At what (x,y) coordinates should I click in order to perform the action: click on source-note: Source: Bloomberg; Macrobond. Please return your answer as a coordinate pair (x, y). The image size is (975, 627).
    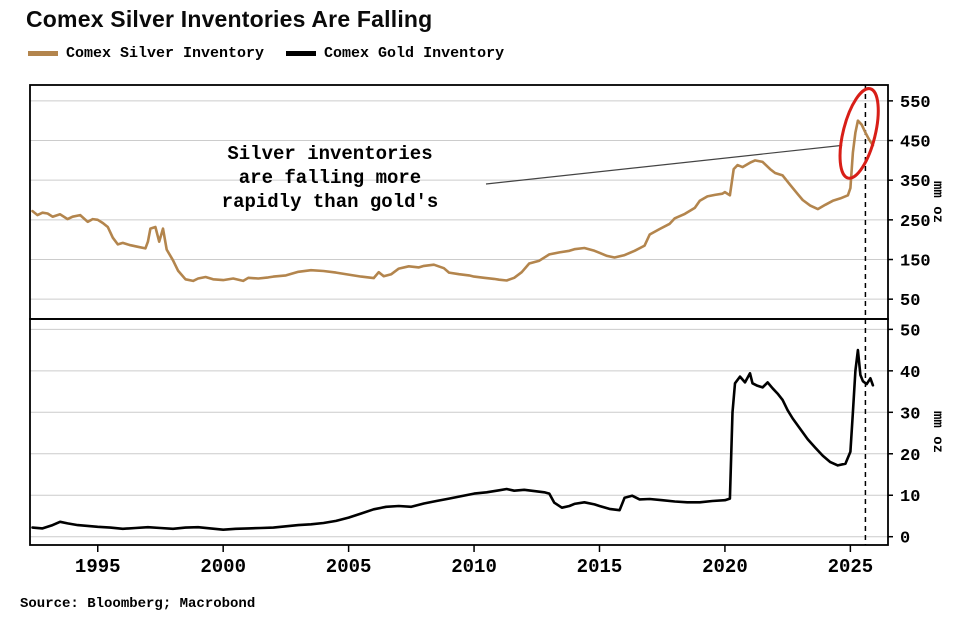
    Looking at the image, I should click on (138, 604).